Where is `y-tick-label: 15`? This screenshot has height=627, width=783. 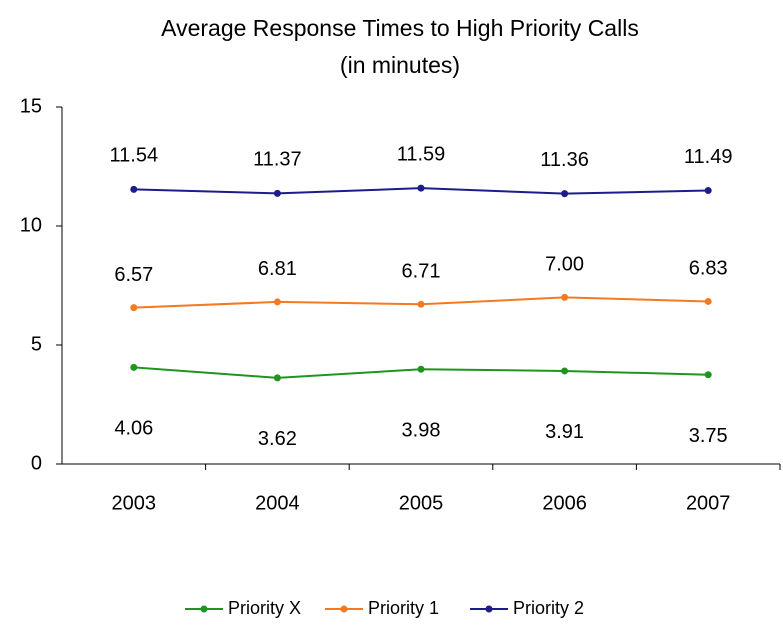
y-tick-label: 15 is located at coordinates (31, 106).